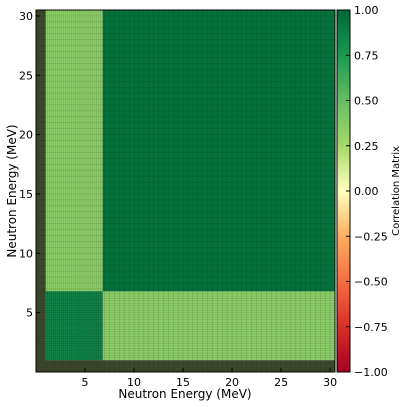  I want to click on colorbar-tick-label: 0.50, so click(366, 101).